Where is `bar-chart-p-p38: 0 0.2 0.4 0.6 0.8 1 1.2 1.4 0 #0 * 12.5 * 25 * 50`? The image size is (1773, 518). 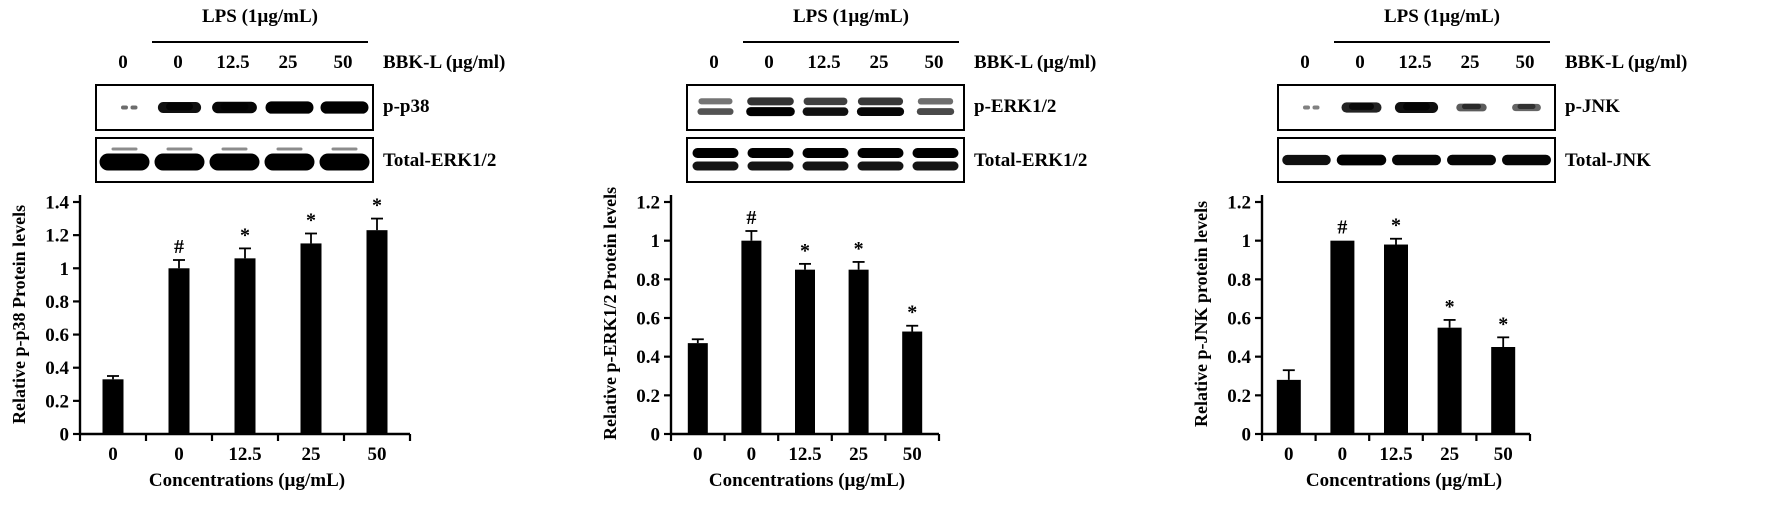
bar-chart-p-p38: 0 0.2 0.4 0.6 0.8 1 1.2 1.4 0 #0 * 12.5 * 25 * 50 is located at coordinates (228, 329).